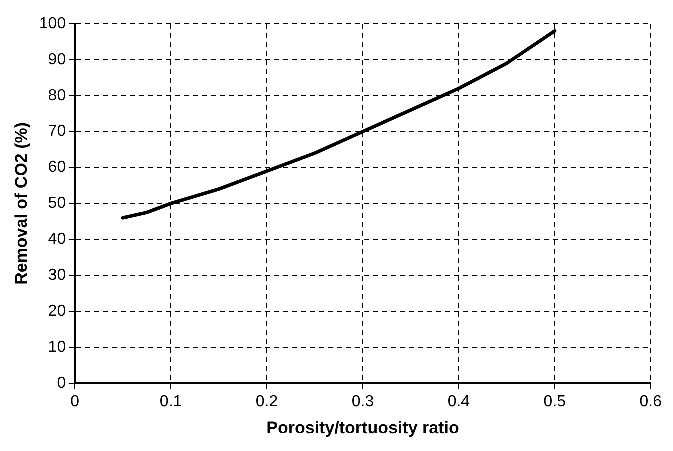 This screenshot has height=451, width=673. What do you see at coordinates (57, 311) in the screenshot?
I see `y-tick-label: 20` at bounding box center [57, 311].